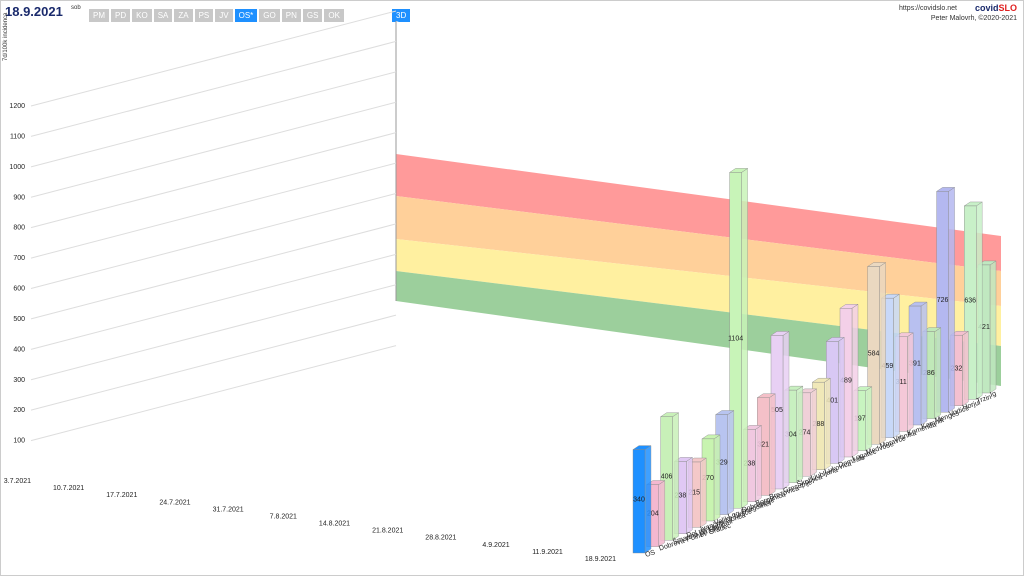  I want to click on mode-button: 3D, so click(401, 15).